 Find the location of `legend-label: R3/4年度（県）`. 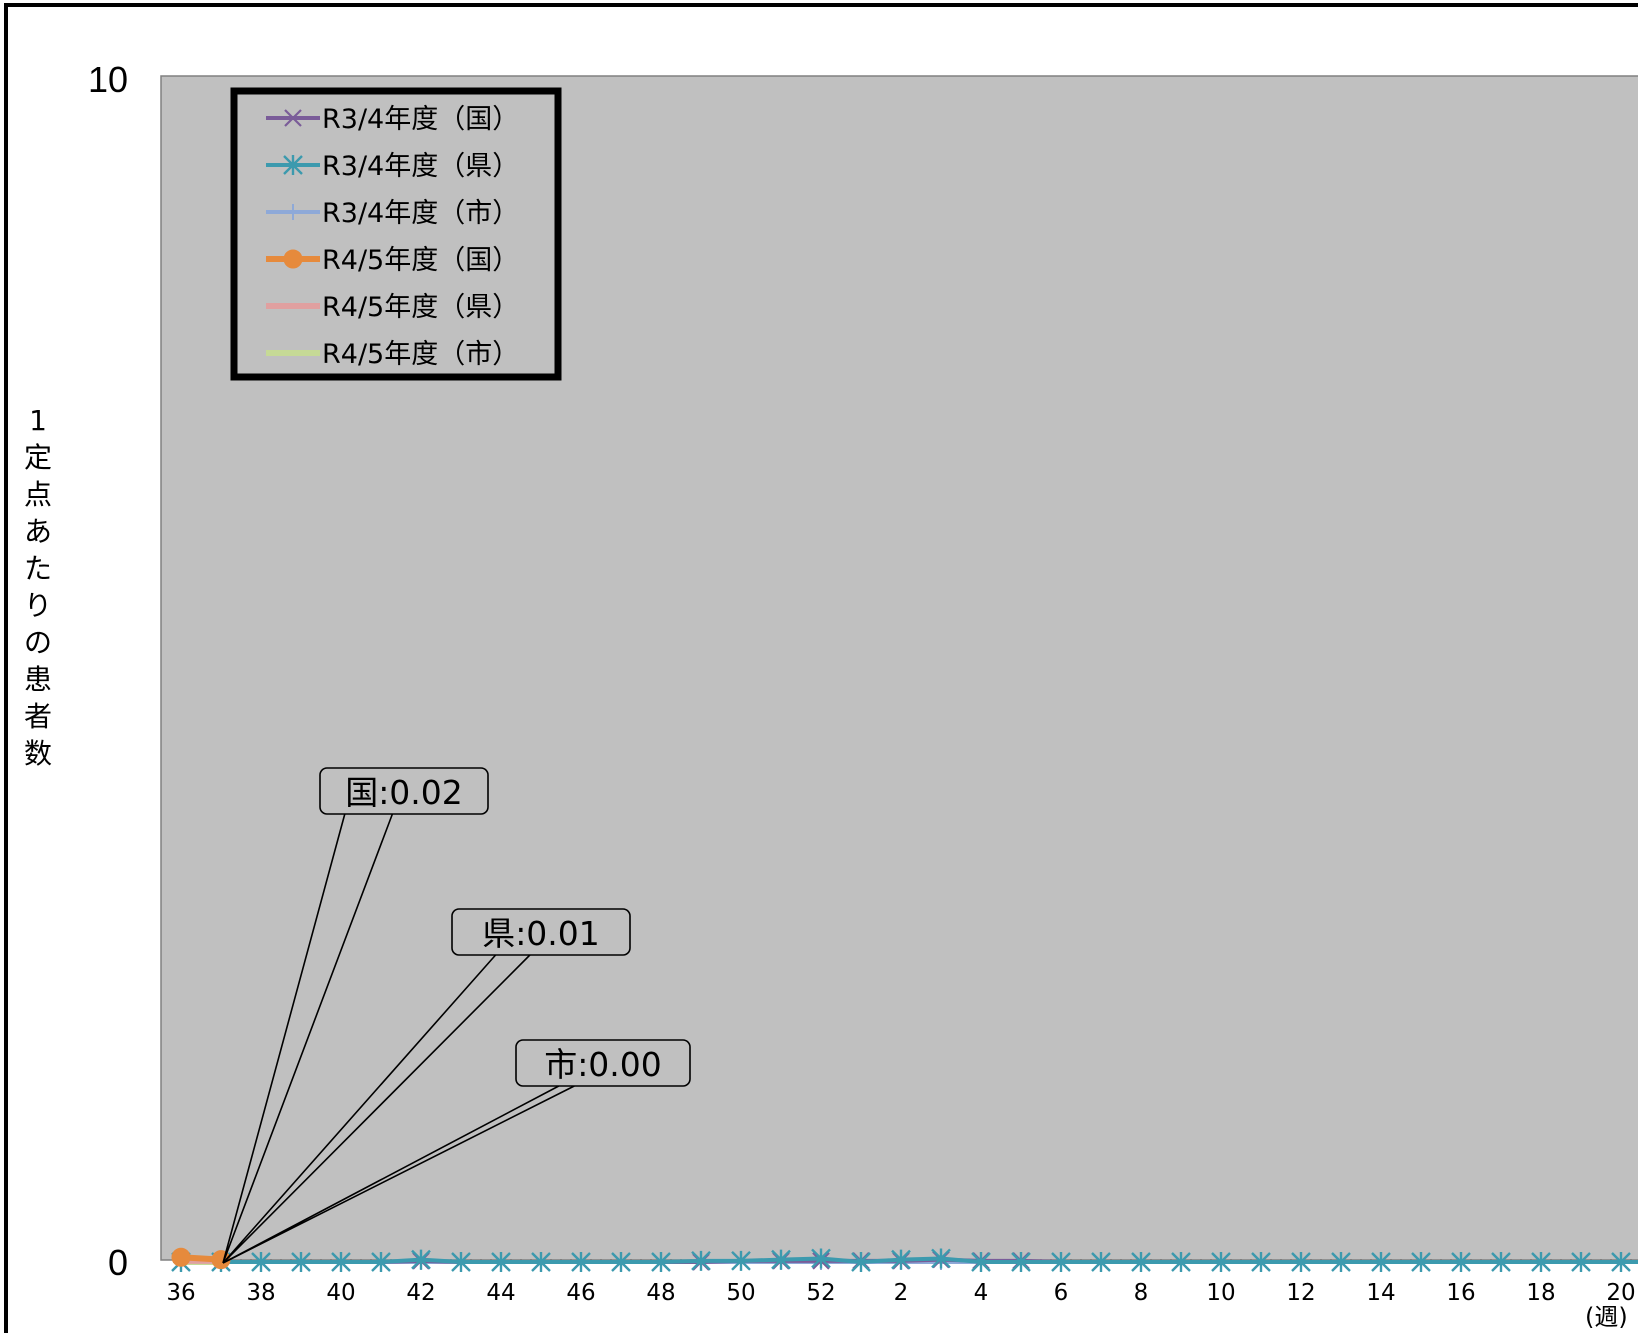

legend-label: R3/4年度（県） is located at coordinates (420, 166).